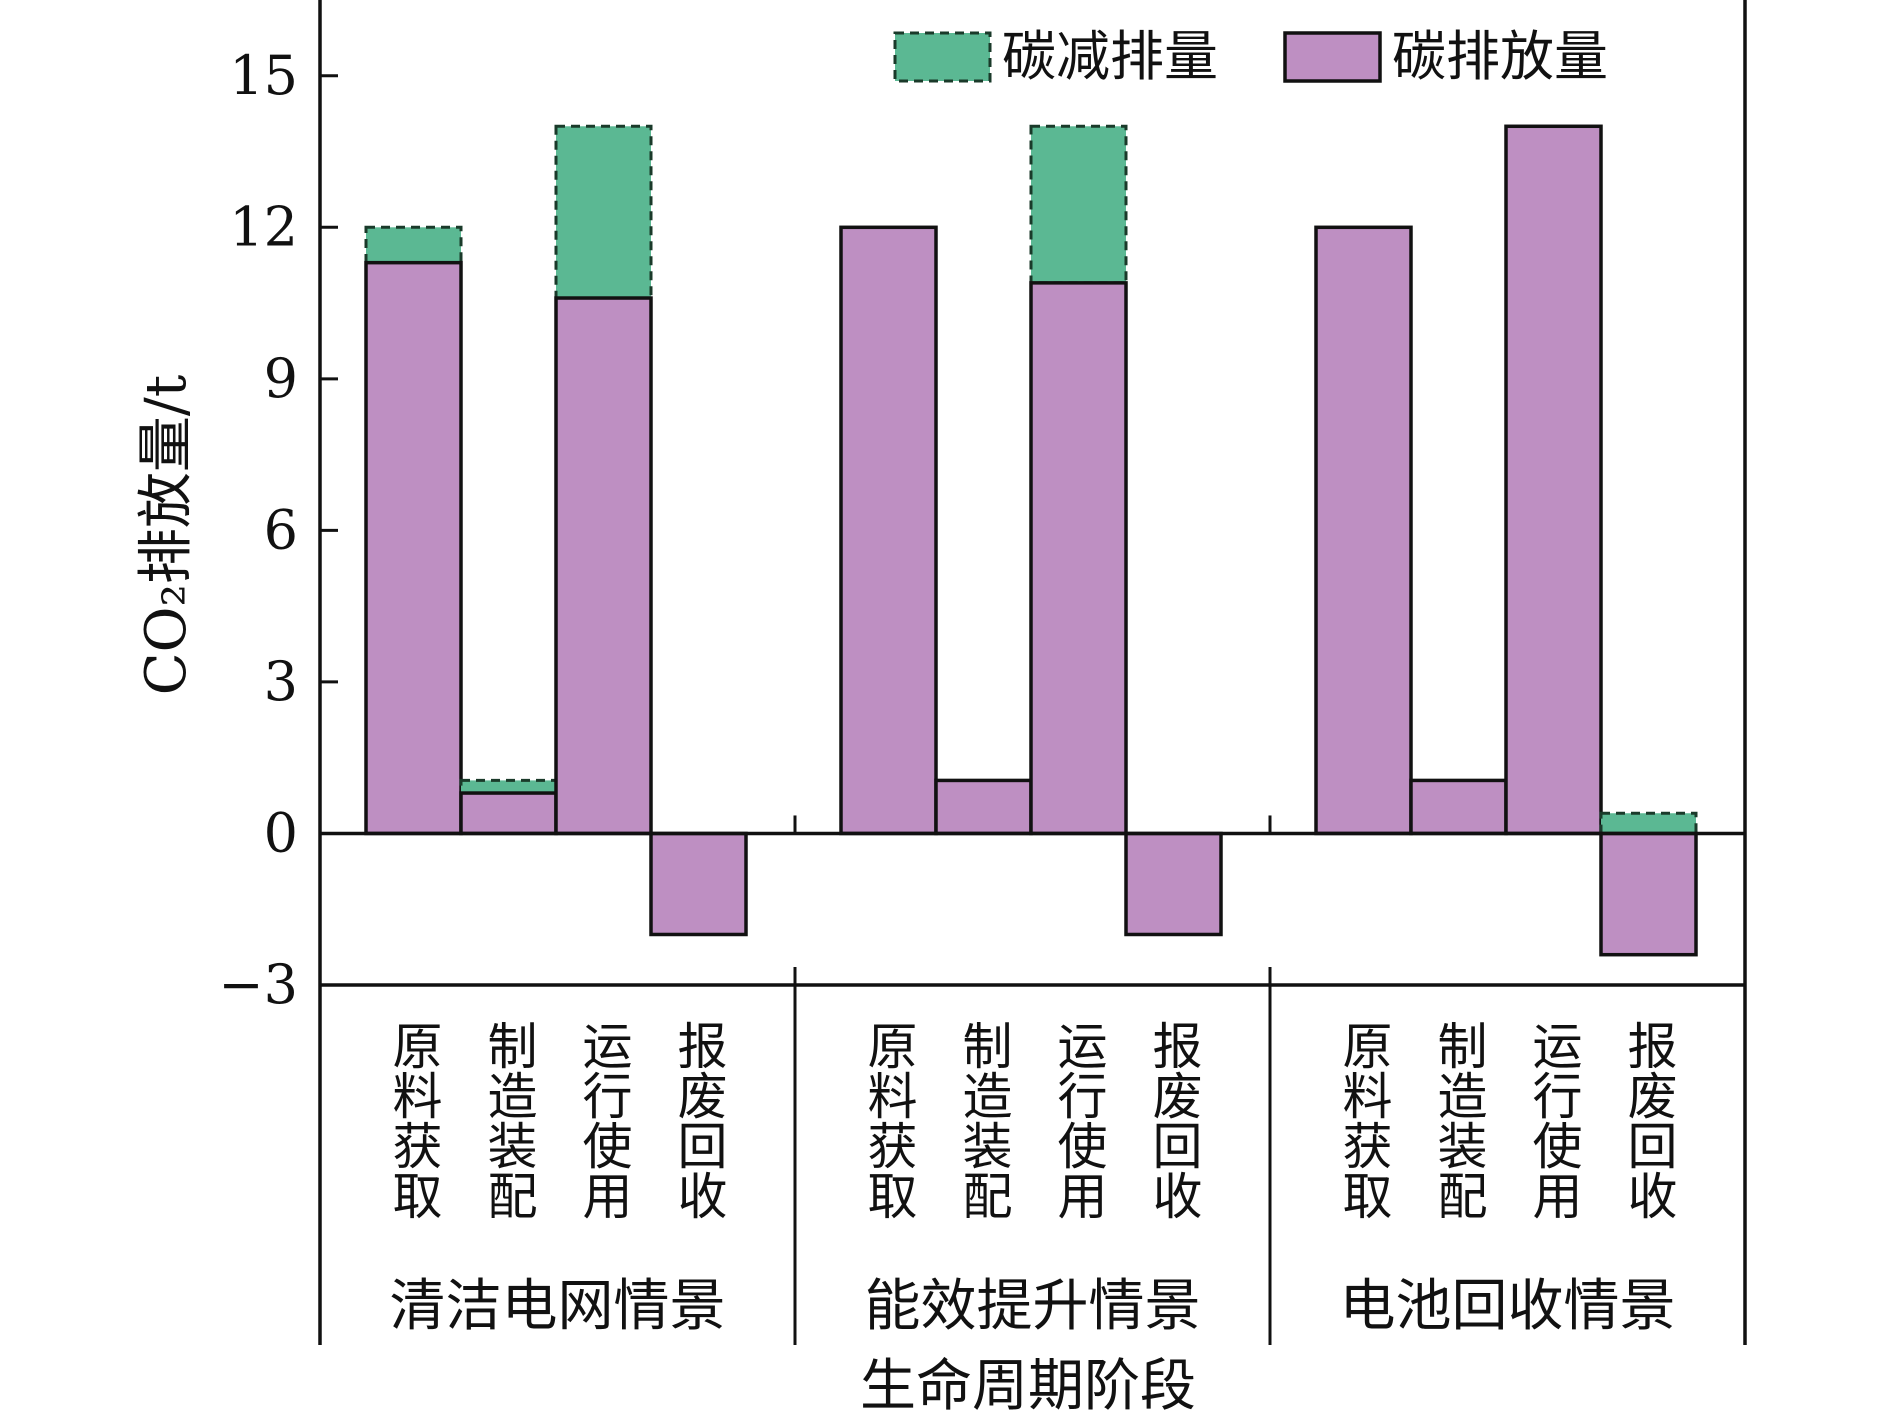 The height and width of the screenshot is (1416, 1890). I want to click on group-label: 电池回收情景, so click(1508, 1306).